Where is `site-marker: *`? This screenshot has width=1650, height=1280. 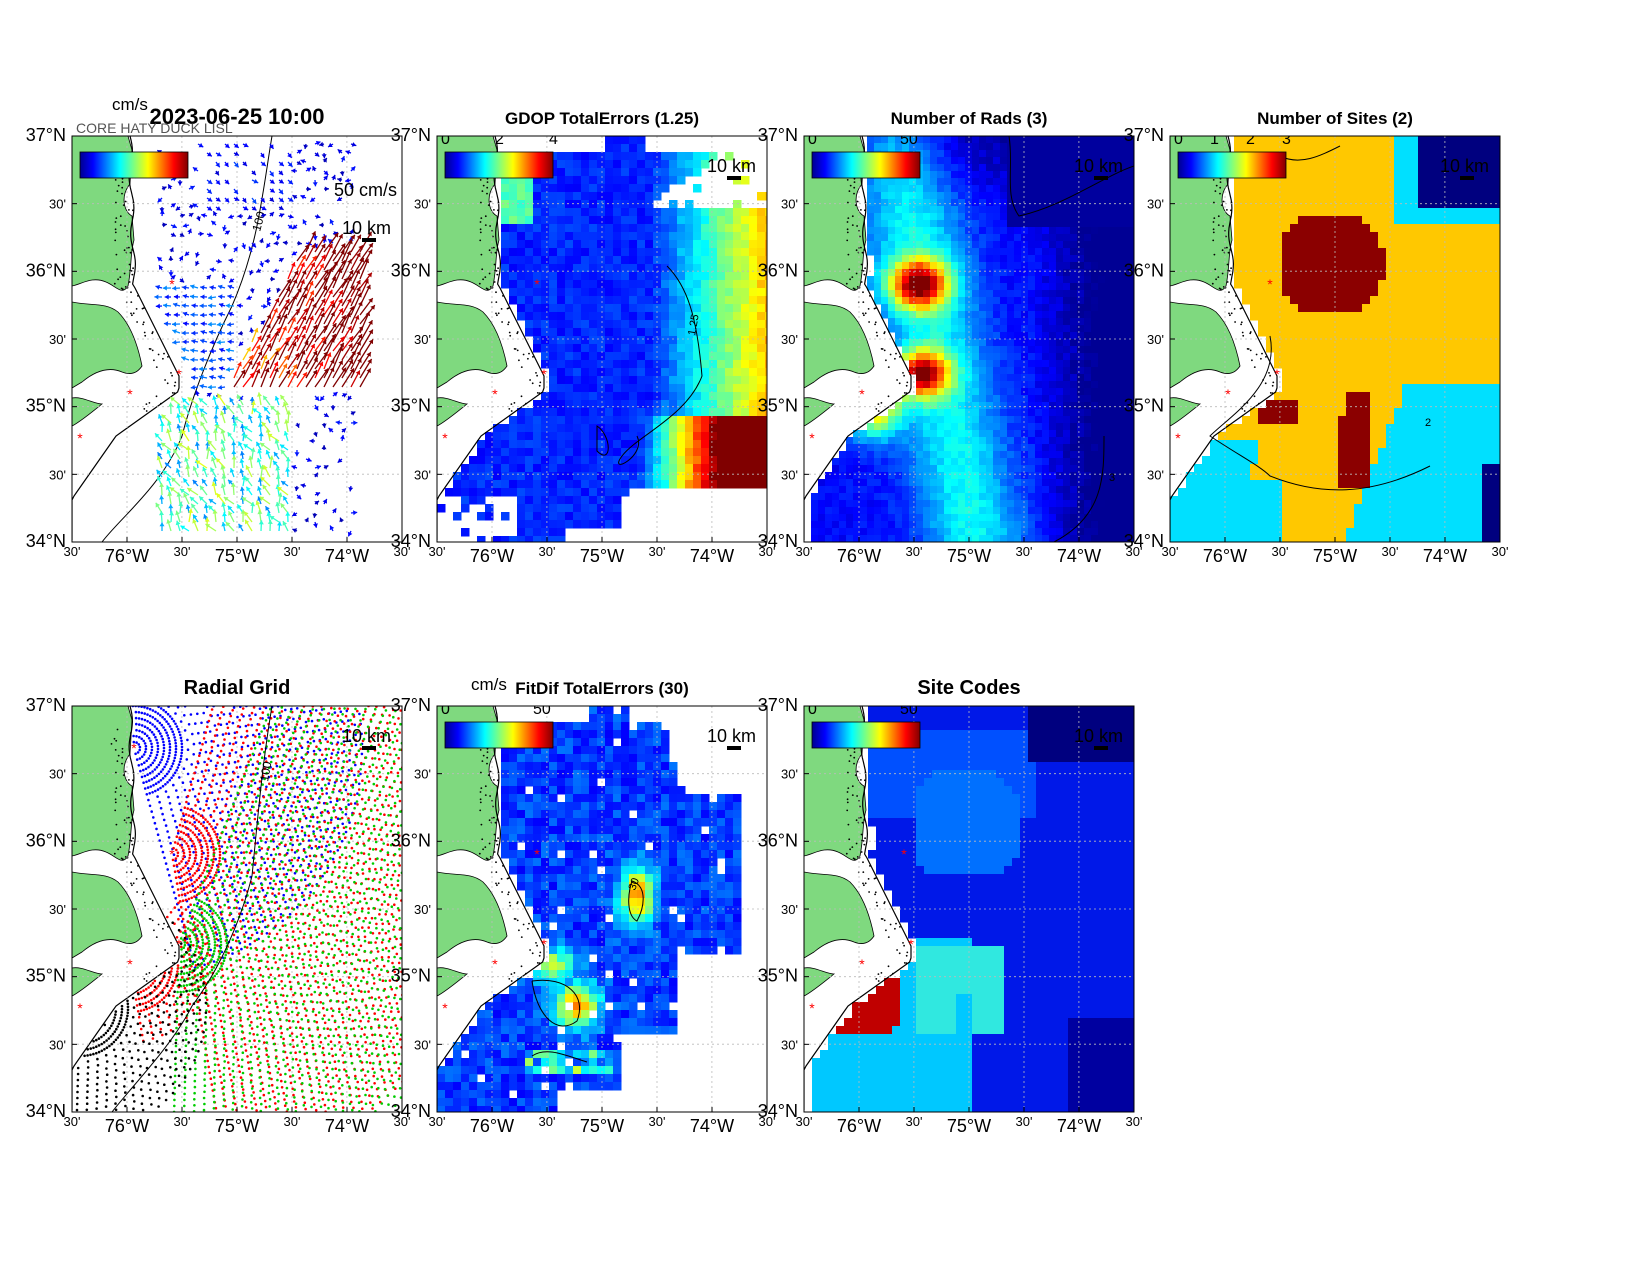
site-marker: * is located at coordinates (537, 284).